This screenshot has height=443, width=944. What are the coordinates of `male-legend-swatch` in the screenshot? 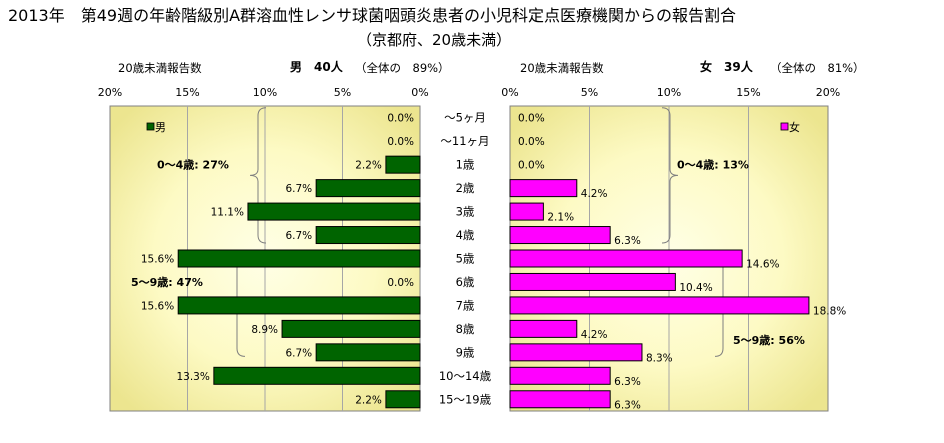 It's located at (150, 126).